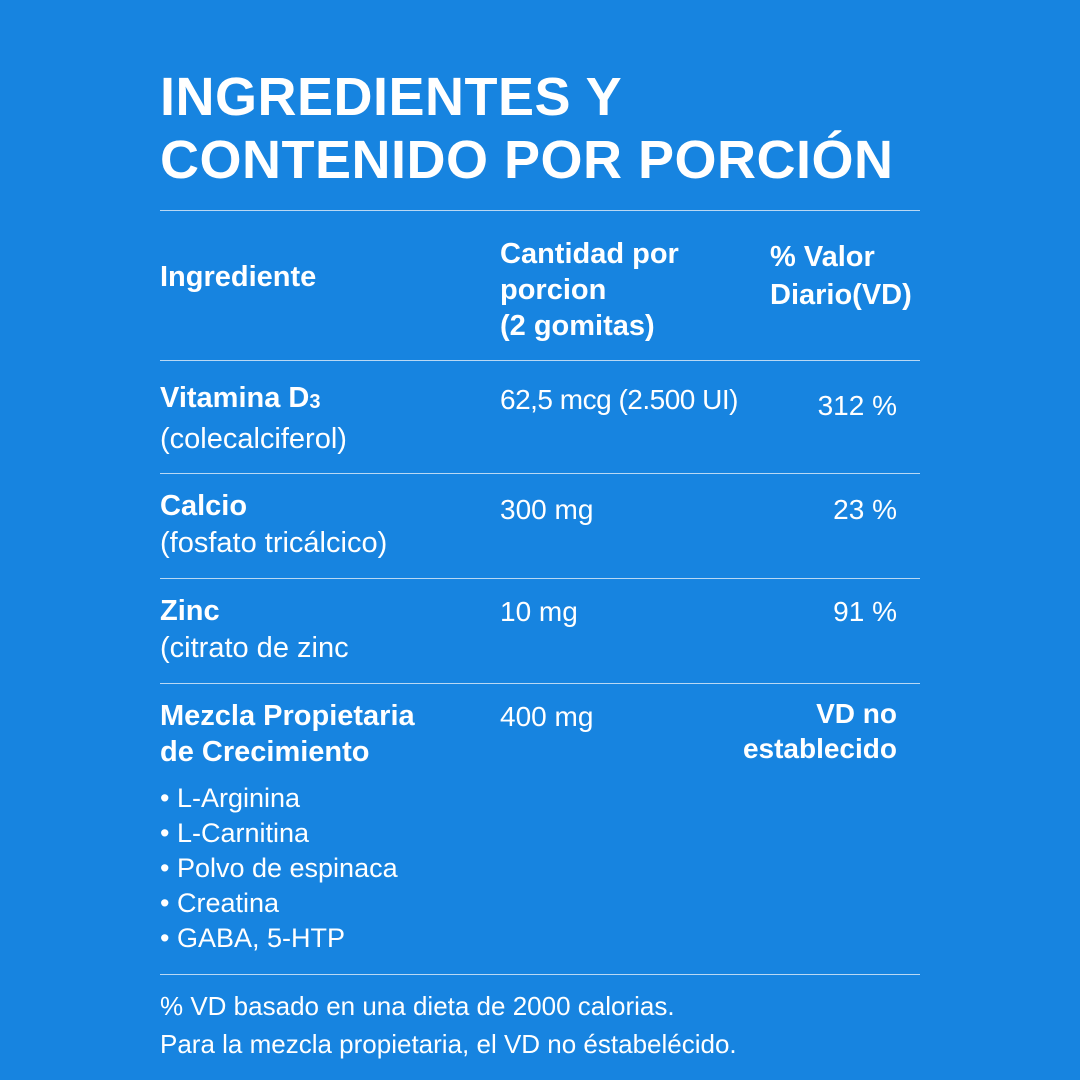  What do you see at coordinates (287, 716) in the screenshot?
I see `ingredient-name: Mezcla Propietaria` at bounding box center [287, 716].